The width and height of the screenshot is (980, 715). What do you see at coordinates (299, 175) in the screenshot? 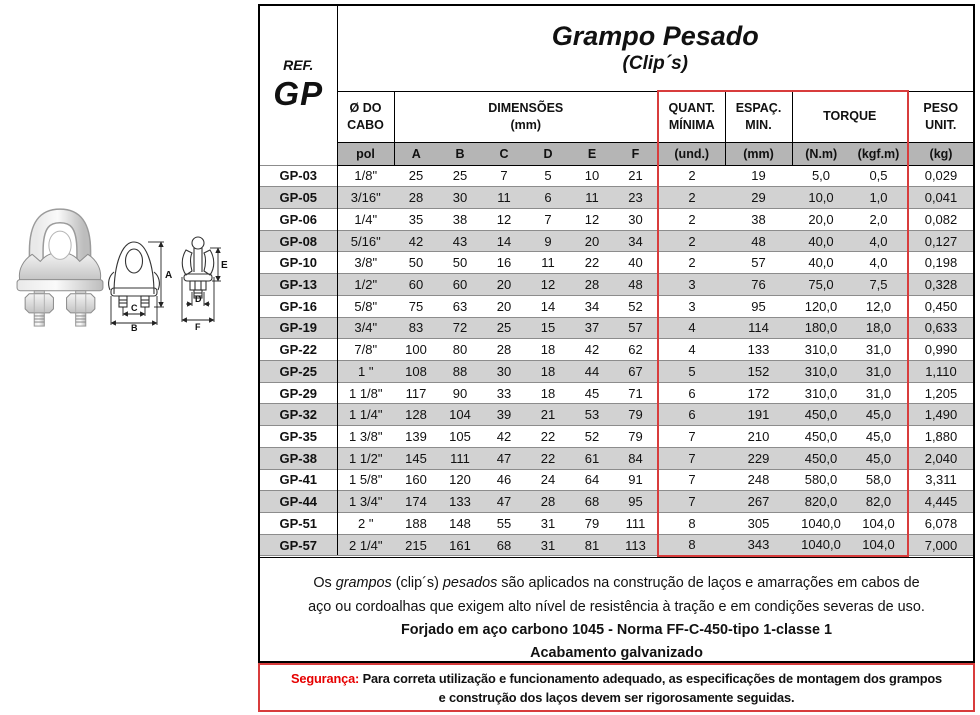
I see `row-ref: GP-03` at bounding box center [299, 175].